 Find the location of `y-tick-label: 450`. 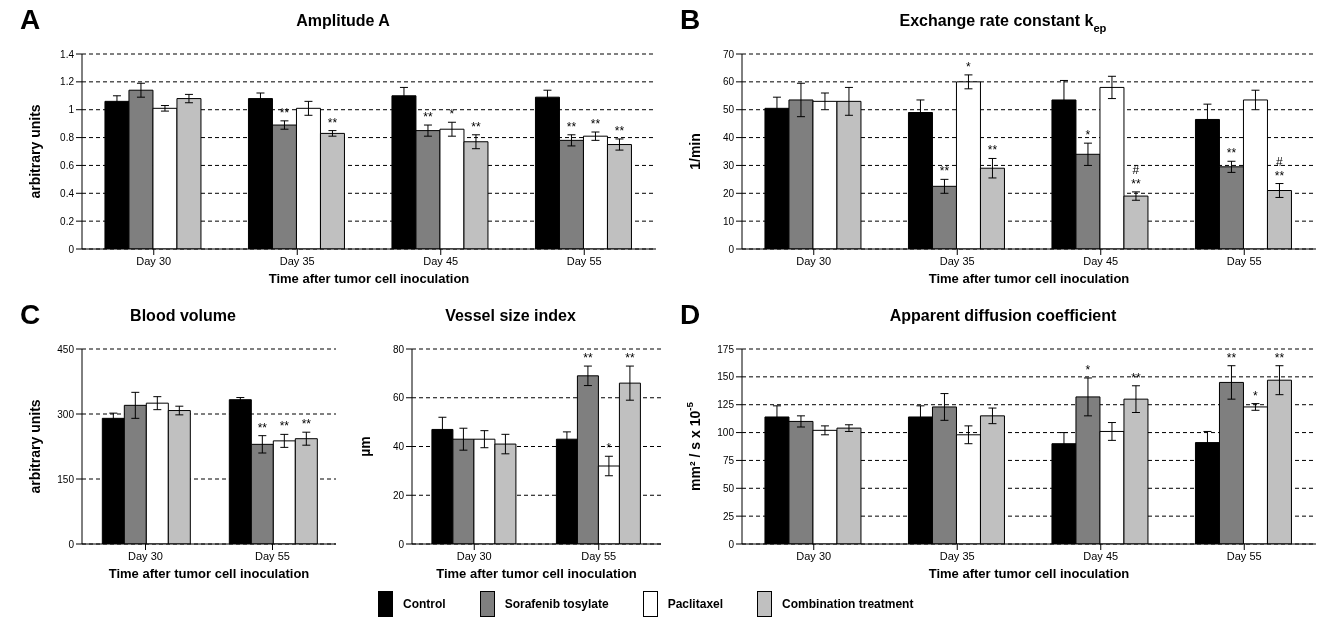

y-tick-label: 450 is located at coordinates (66, 349).